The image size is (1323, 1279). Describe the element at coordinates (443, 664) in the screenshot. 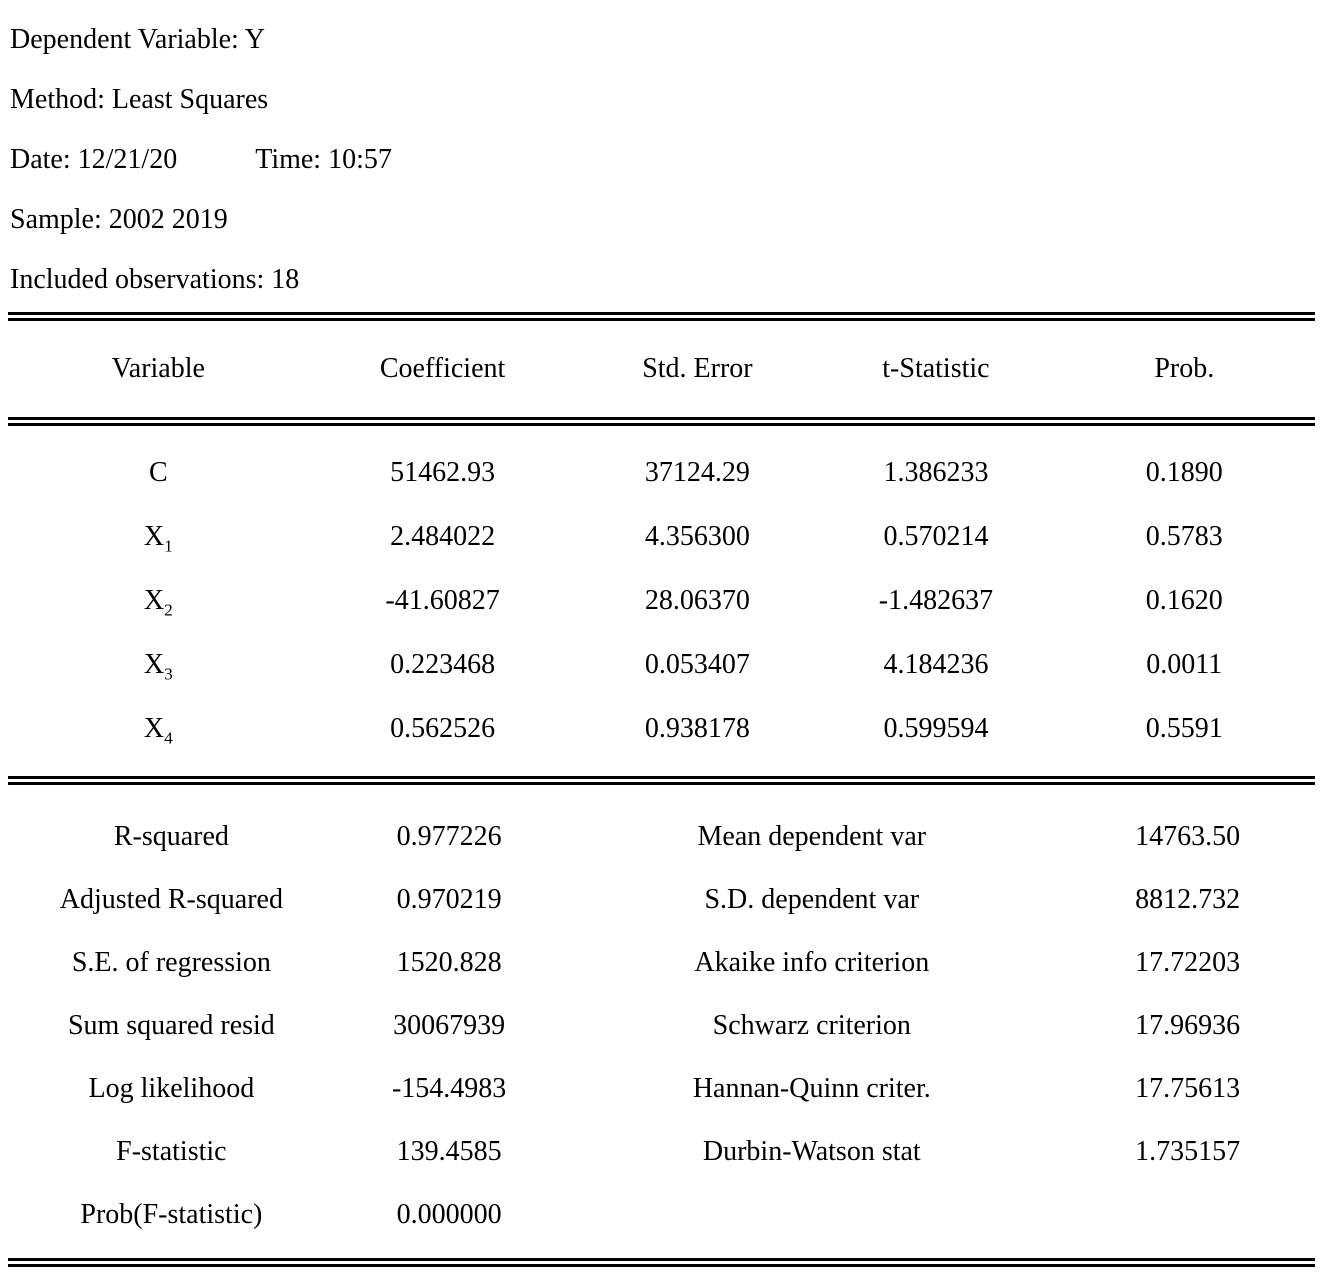

I see `coefficient-cell: 0.223468` at that location.